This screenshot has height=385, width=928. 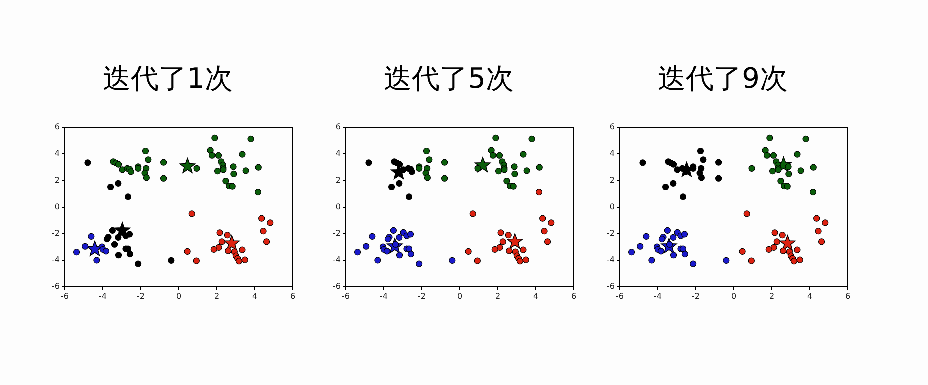 I want to click on chart-title: 迭代了5次, so click(x=449, y=79).